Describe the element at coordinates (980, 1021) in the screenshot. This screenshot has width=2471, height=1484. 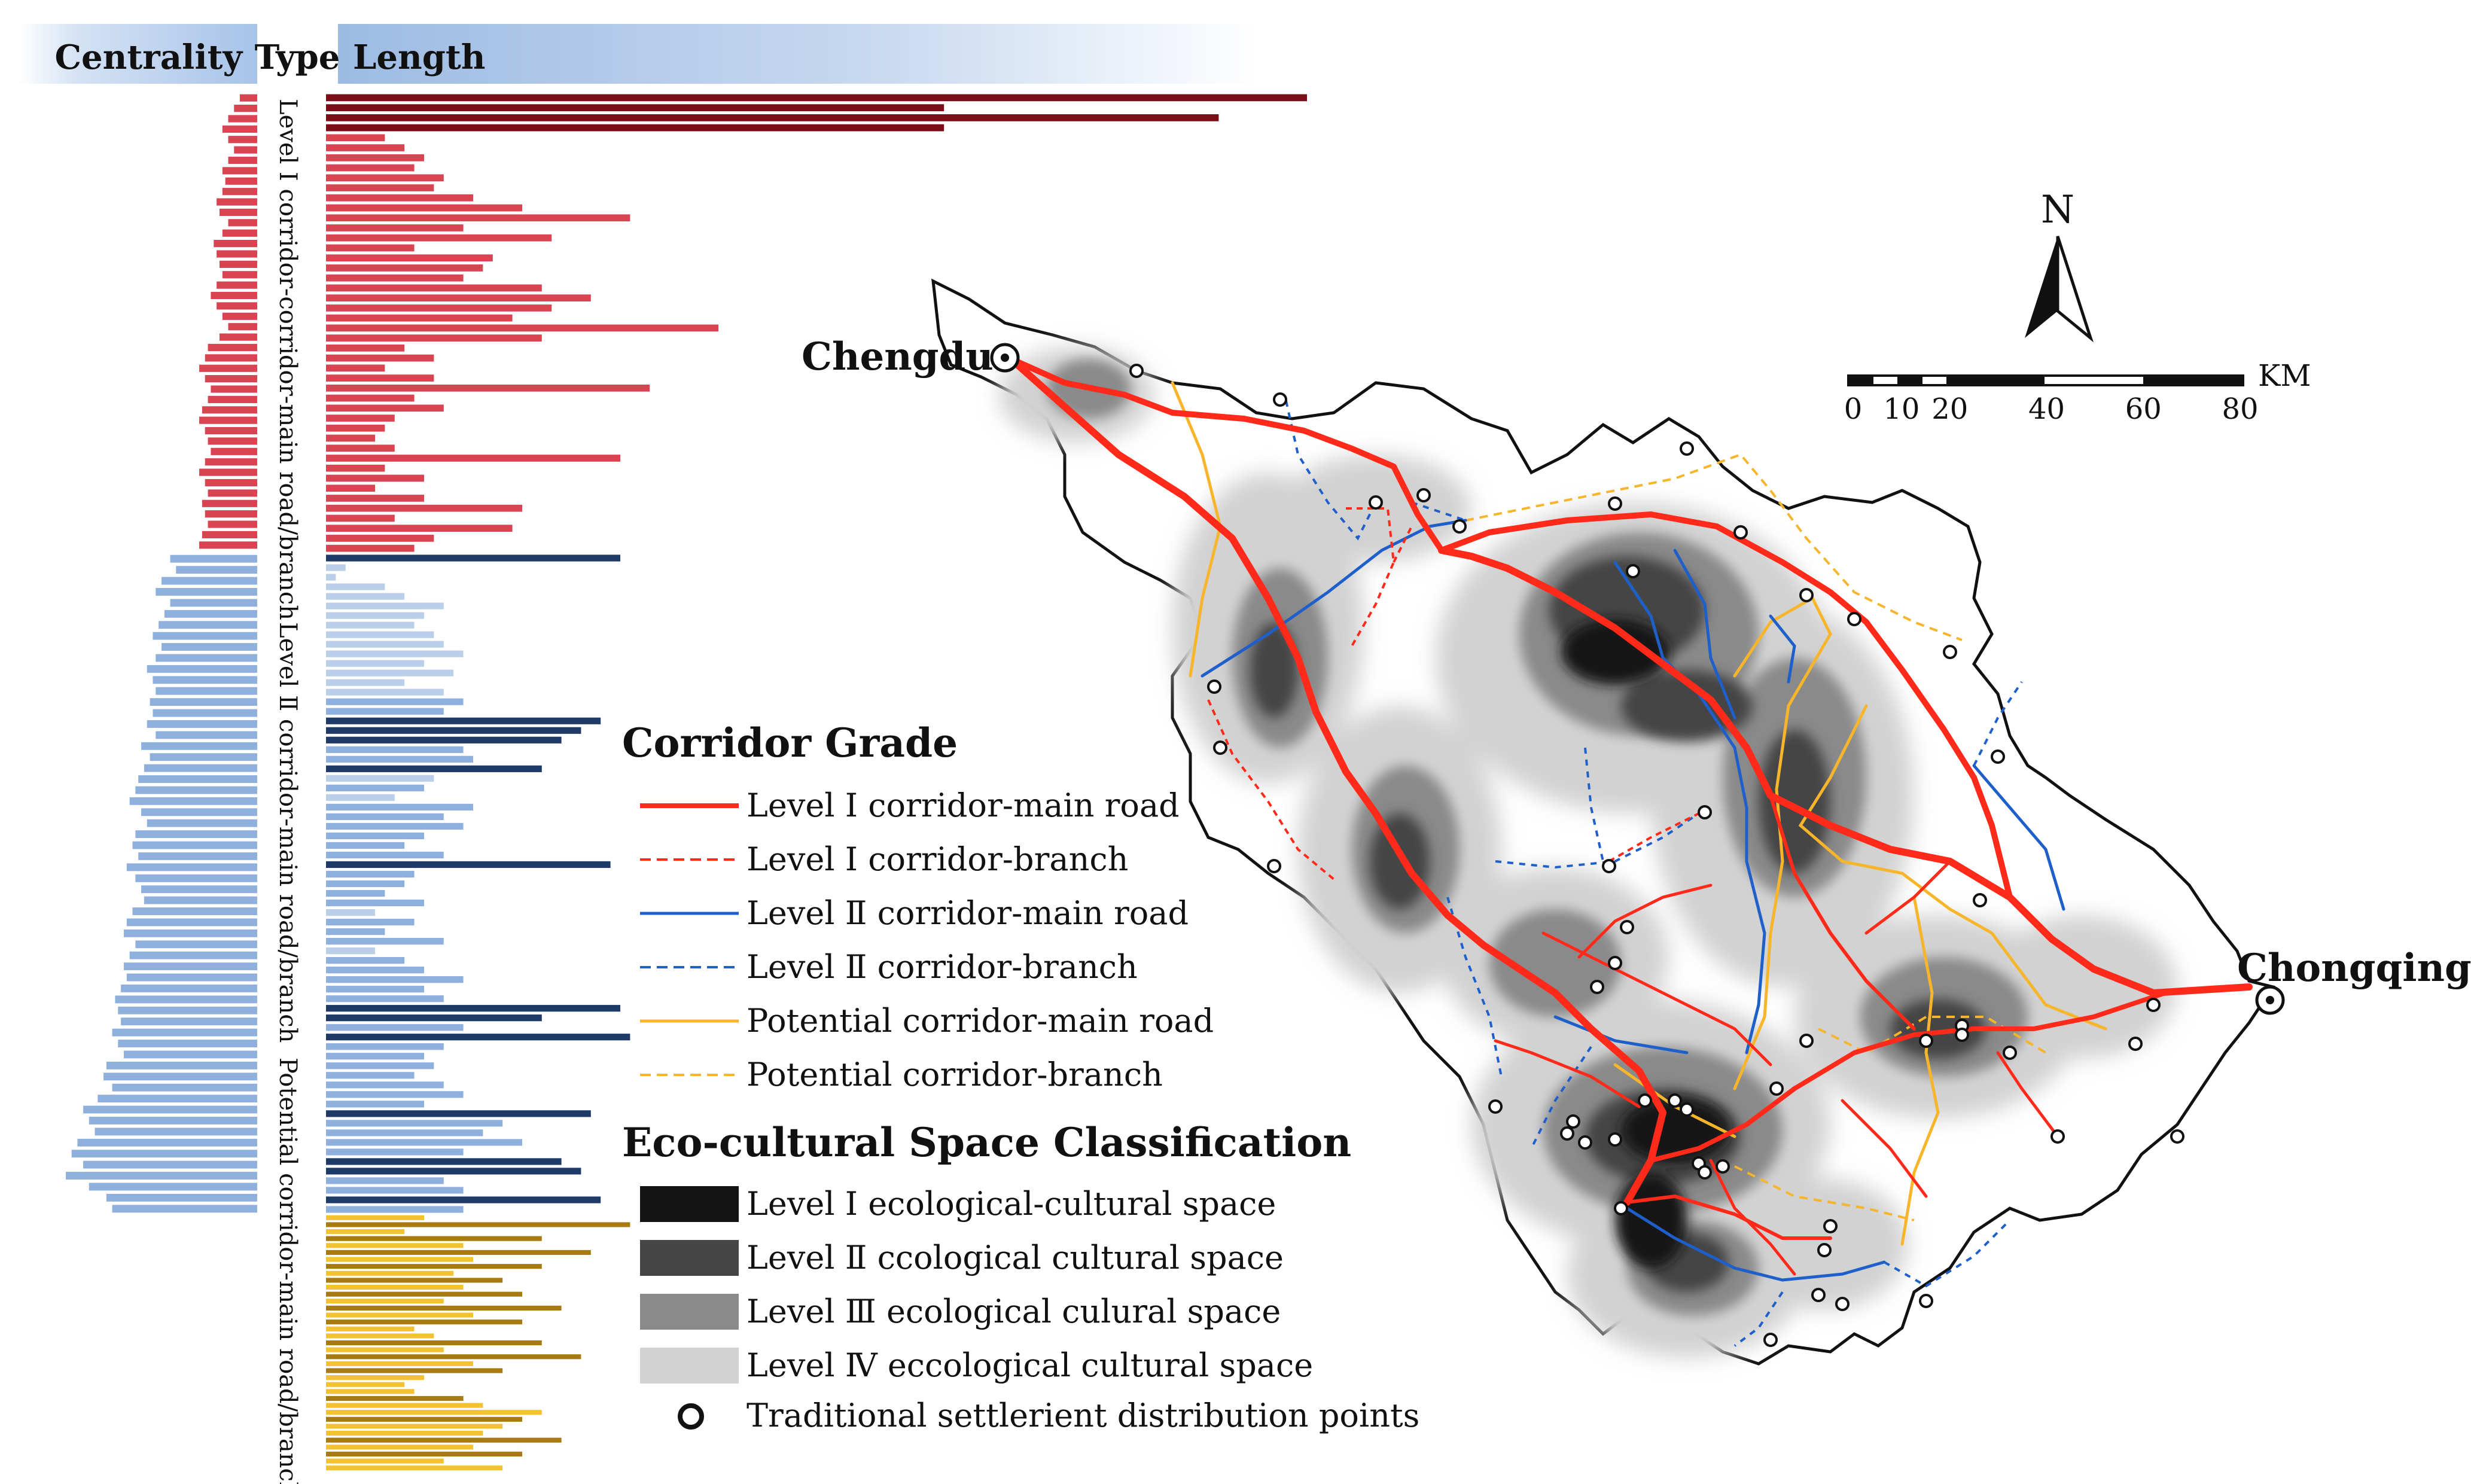
I see `corridor-legend-label: Potential corridor-main road` at that location.